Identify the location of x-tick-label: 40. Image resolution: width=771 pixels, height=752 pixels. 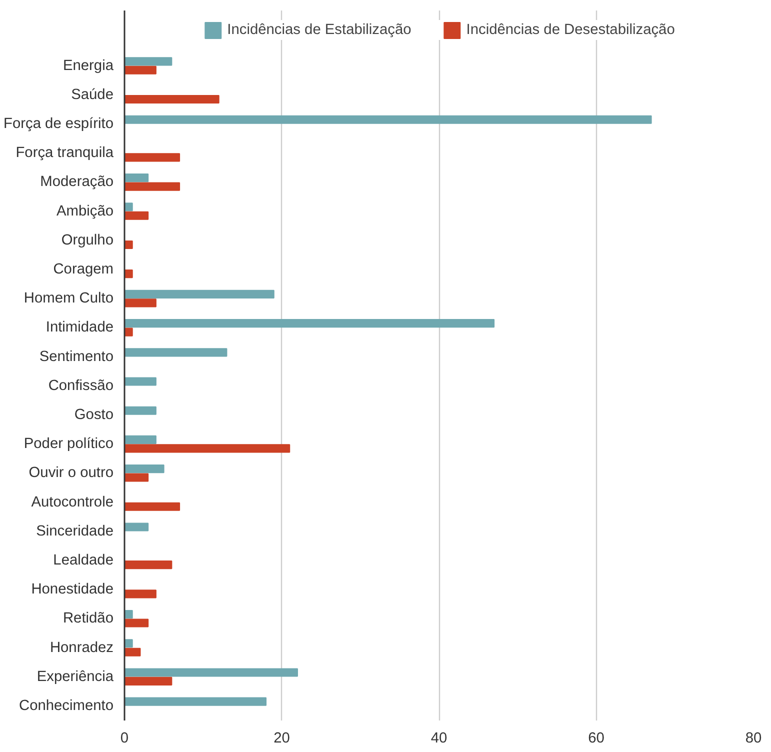
(439, 738).